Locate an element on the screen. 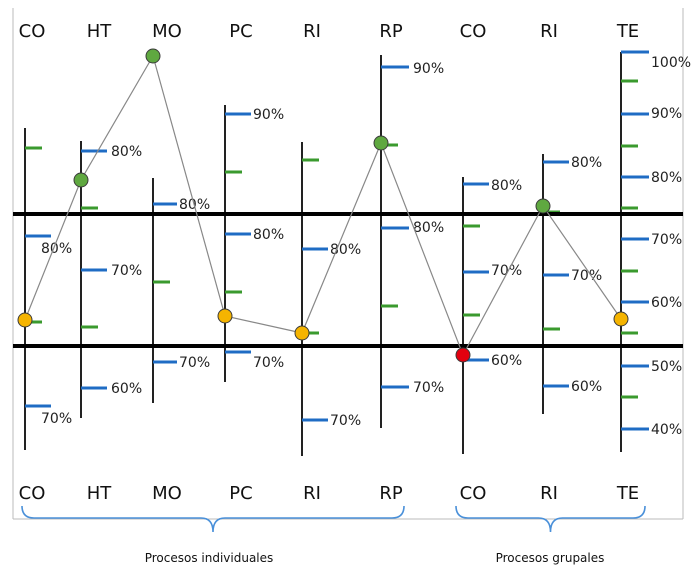 The height and width of the screenshot is (581, 700). group-braces-layer: Procesos individuales Procesos grupales is located at coordinates (333, 535).